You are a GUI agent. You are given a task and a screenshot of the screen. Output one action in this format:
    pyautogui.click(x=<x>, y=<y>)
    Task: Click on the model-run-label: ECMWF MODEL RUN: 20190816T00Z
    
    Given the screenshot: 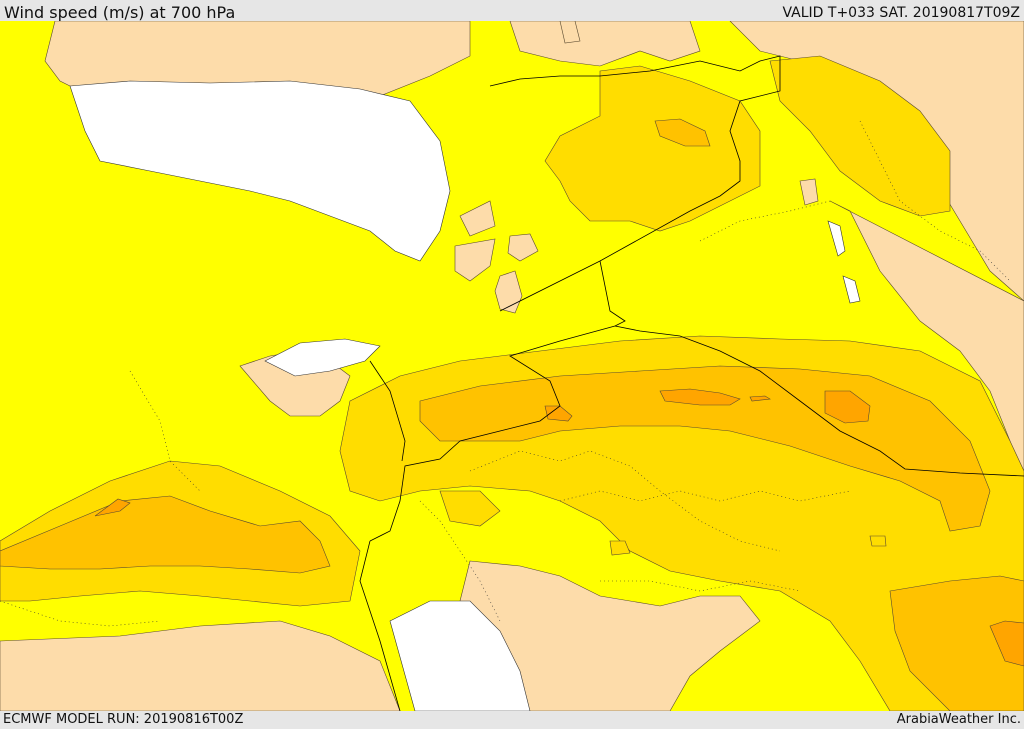 What is the action you would take?
    pyautogui.click(x=123, y=719)
    